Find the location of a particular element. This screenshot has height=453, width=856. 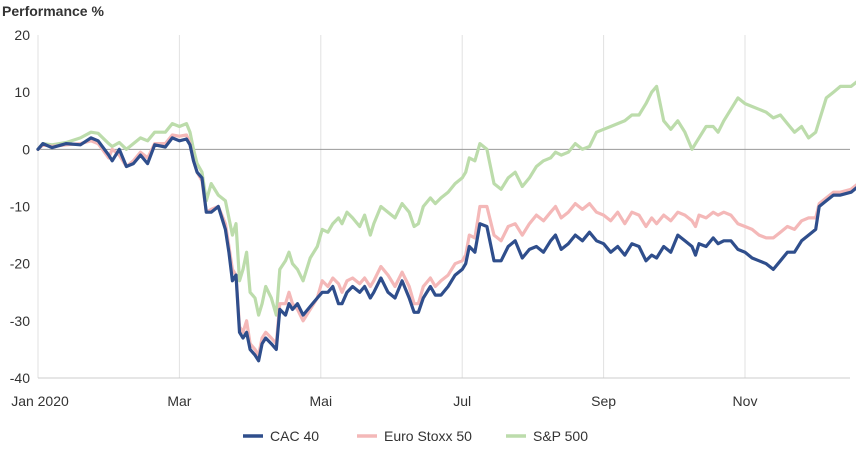

y-tick-label: 0 is located at coordinates (26, 149).